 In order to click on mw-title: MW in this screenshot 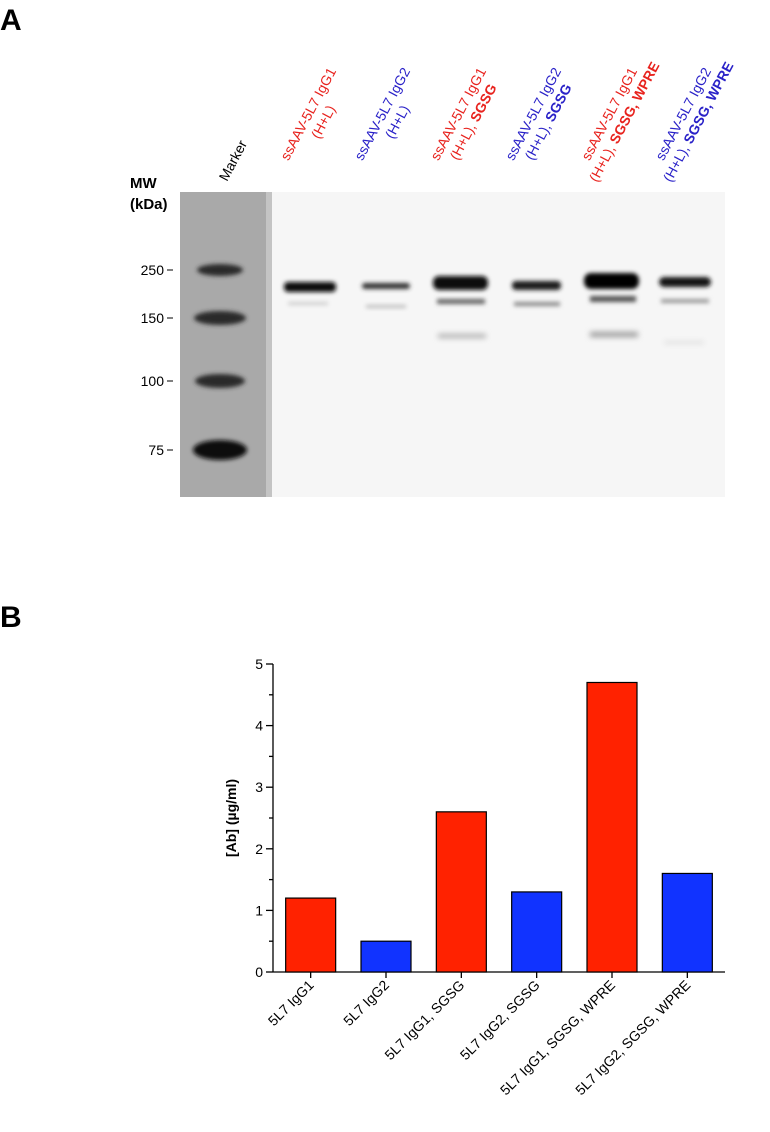, I will do `click(143, 183)`.